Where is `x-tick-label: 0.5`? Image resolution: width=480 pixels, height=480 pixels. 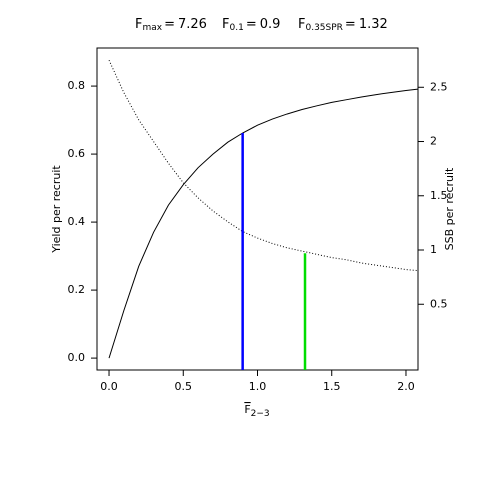 x-tick-label: 0.5 is located at coordinates (184, 386).